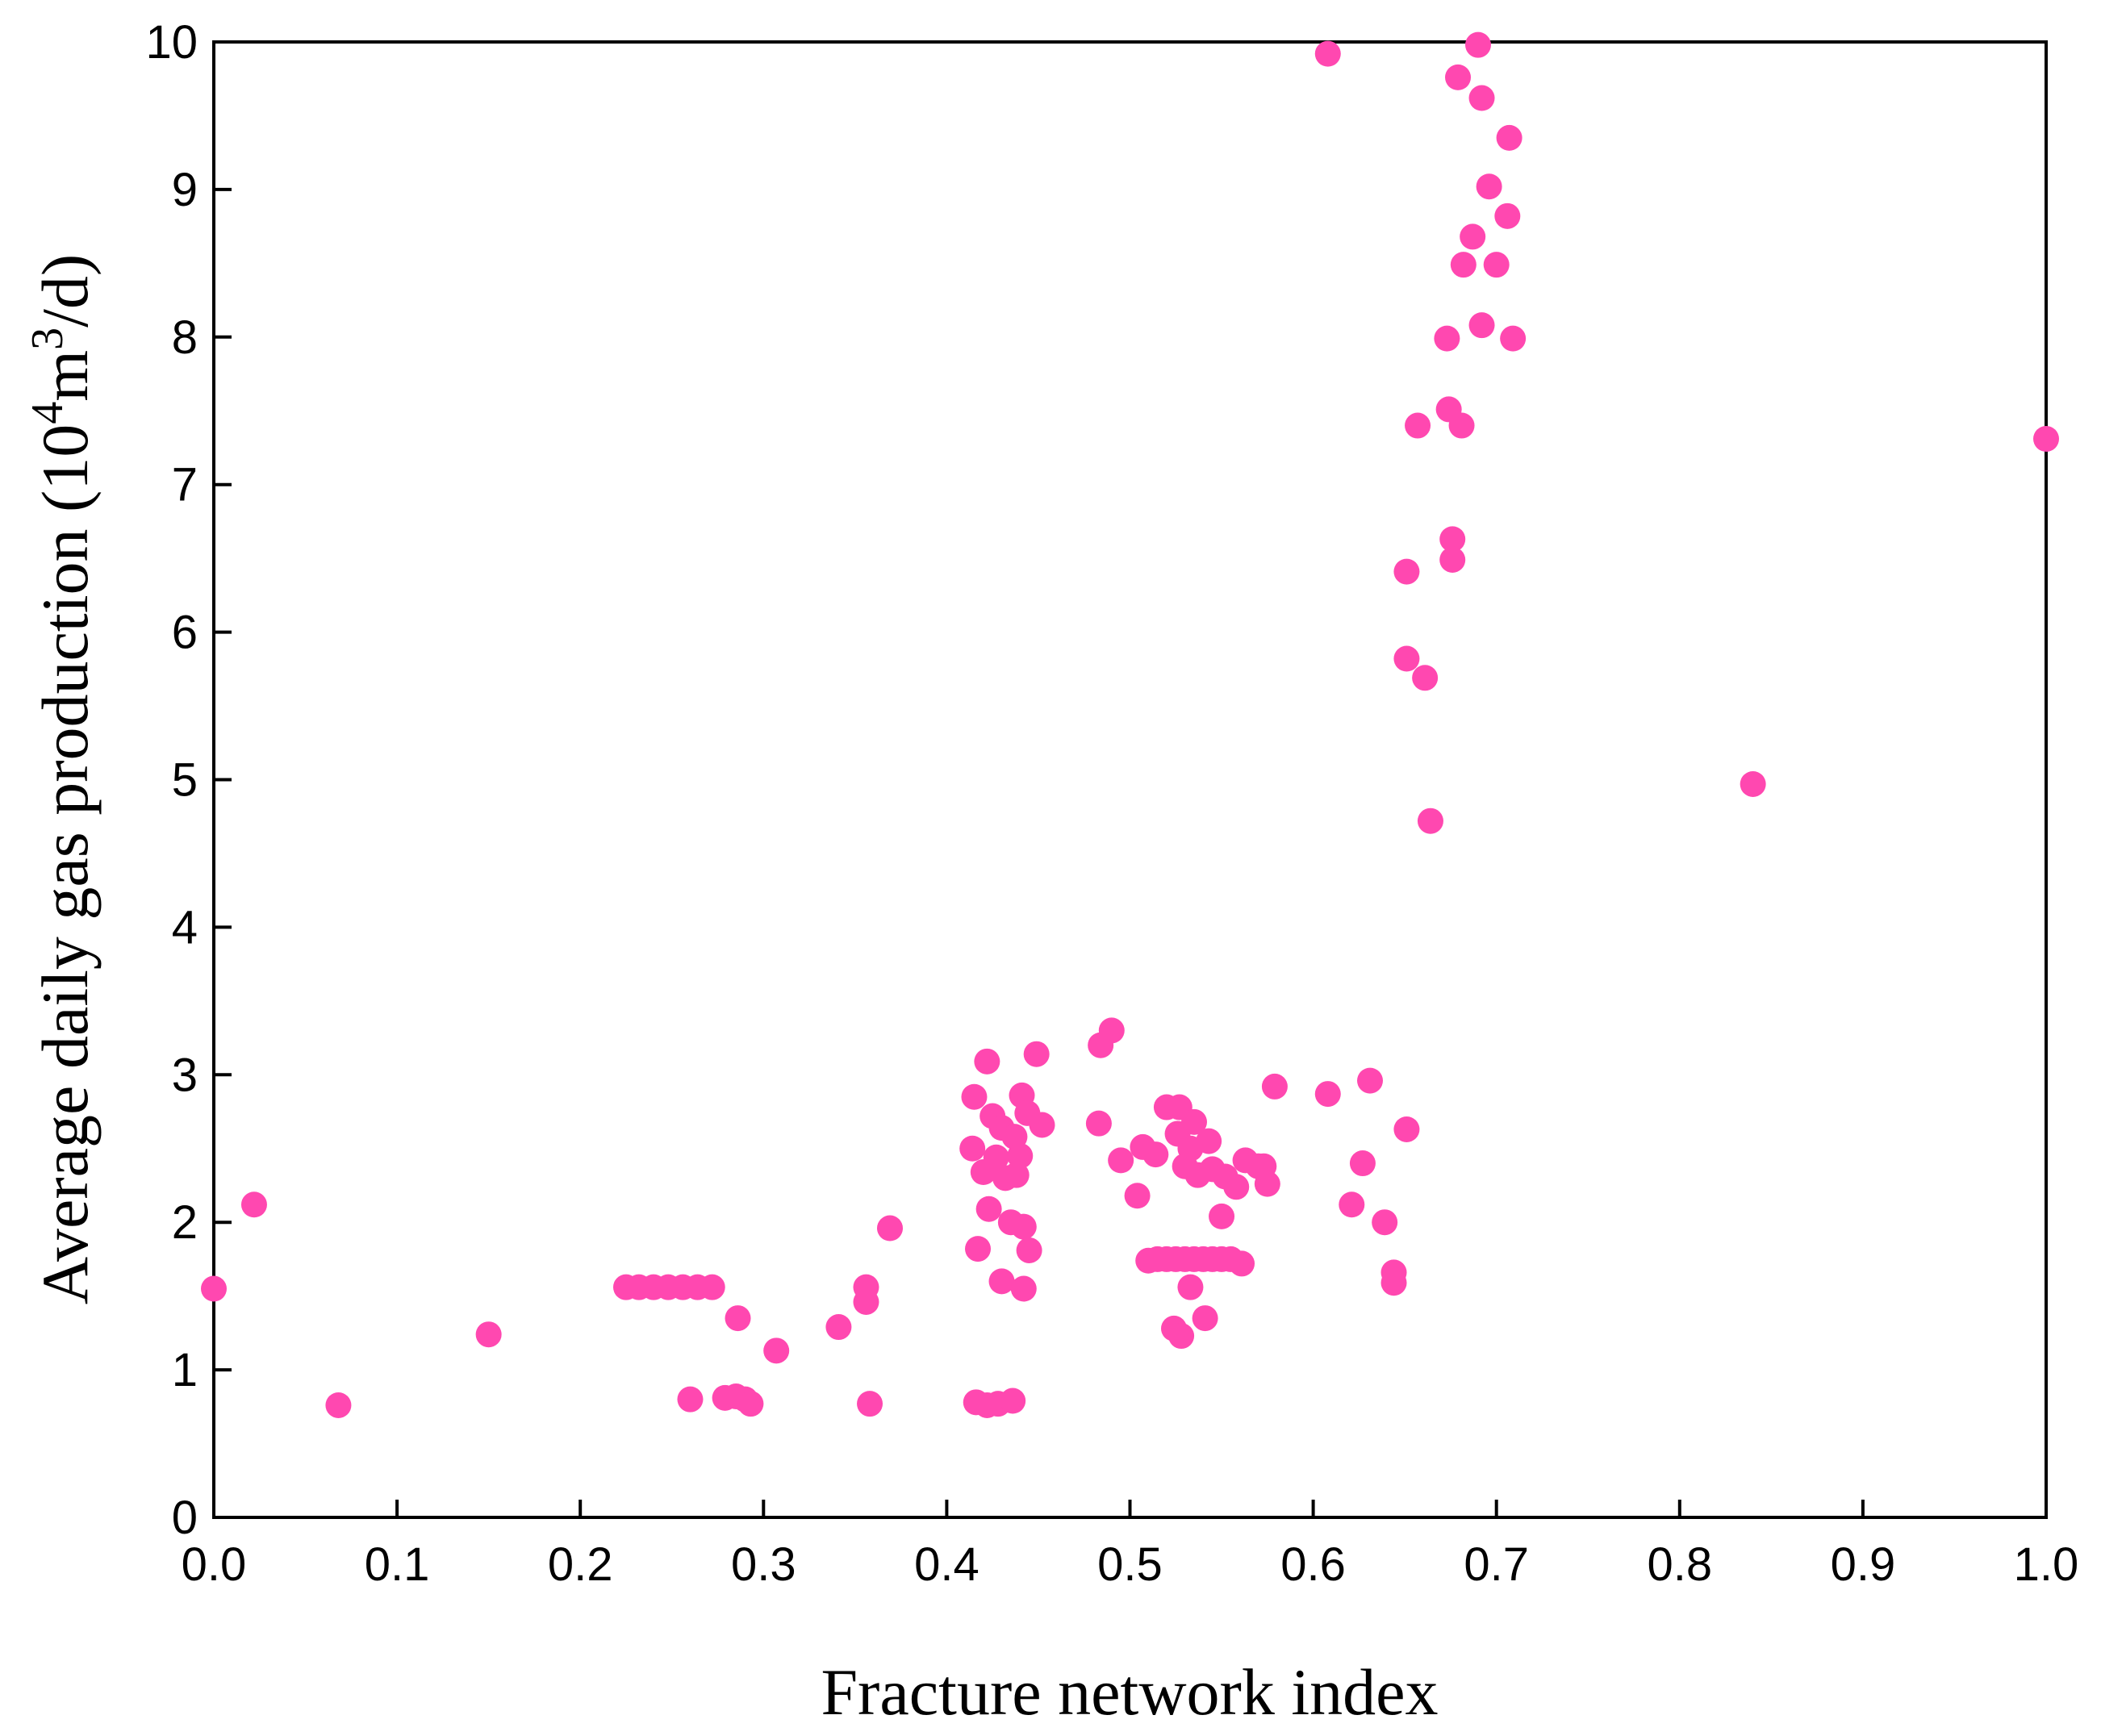 This screenshot has height=1736, width=2101. What do you see at coordinates (580, 1565) in the screenshot?
I see `x-tick-label: 0.2` at bounding box center [580, 1565].